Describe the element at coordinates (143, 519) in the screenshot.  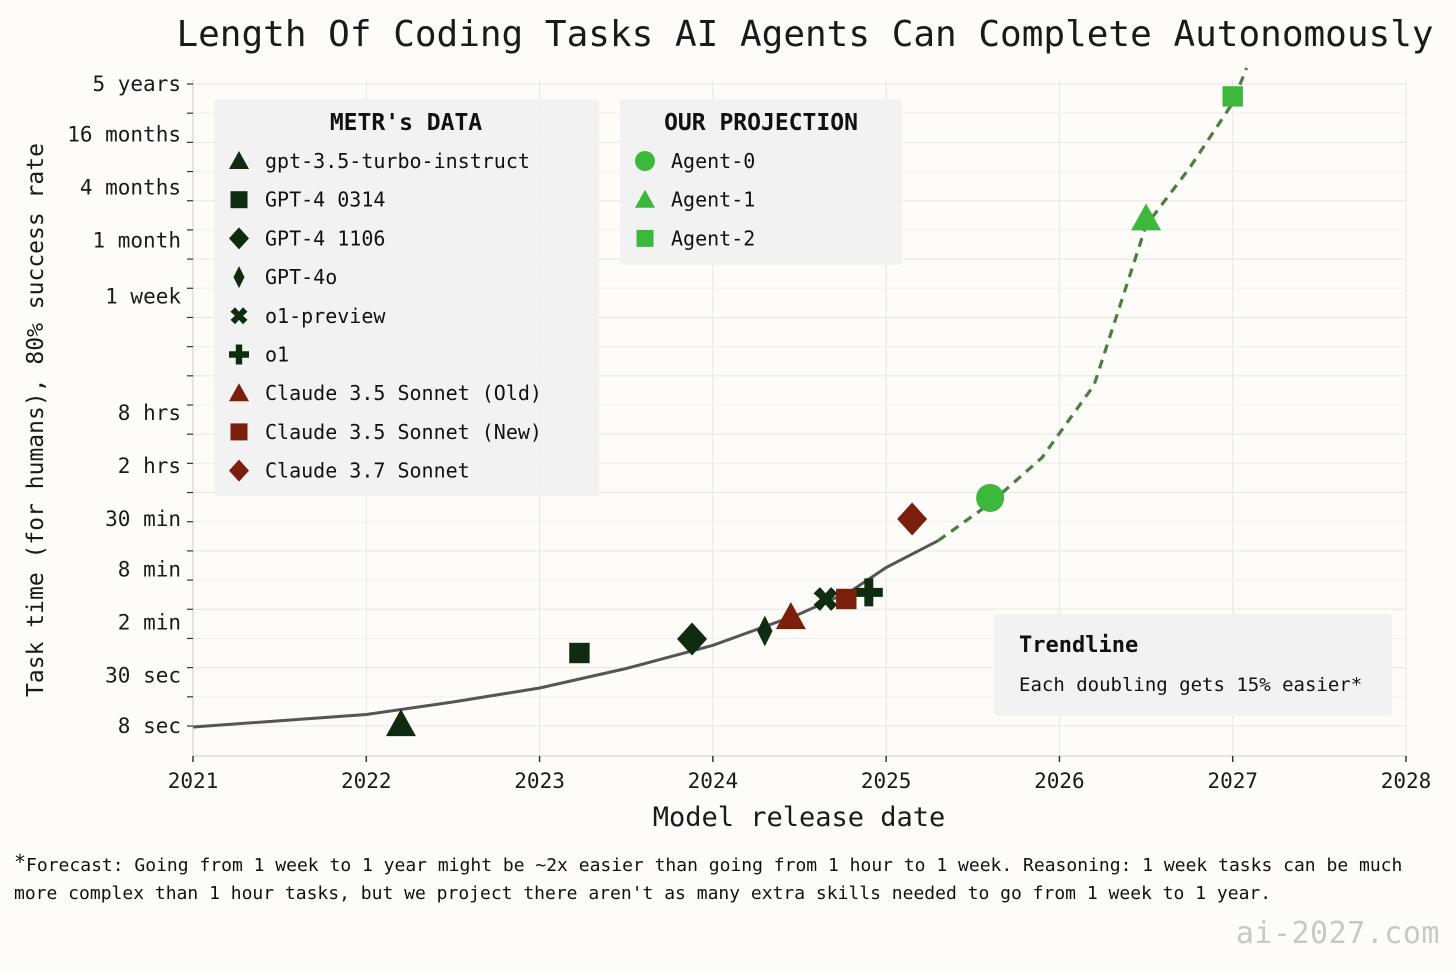
I see `y-tick-label: 30 min` at that location.